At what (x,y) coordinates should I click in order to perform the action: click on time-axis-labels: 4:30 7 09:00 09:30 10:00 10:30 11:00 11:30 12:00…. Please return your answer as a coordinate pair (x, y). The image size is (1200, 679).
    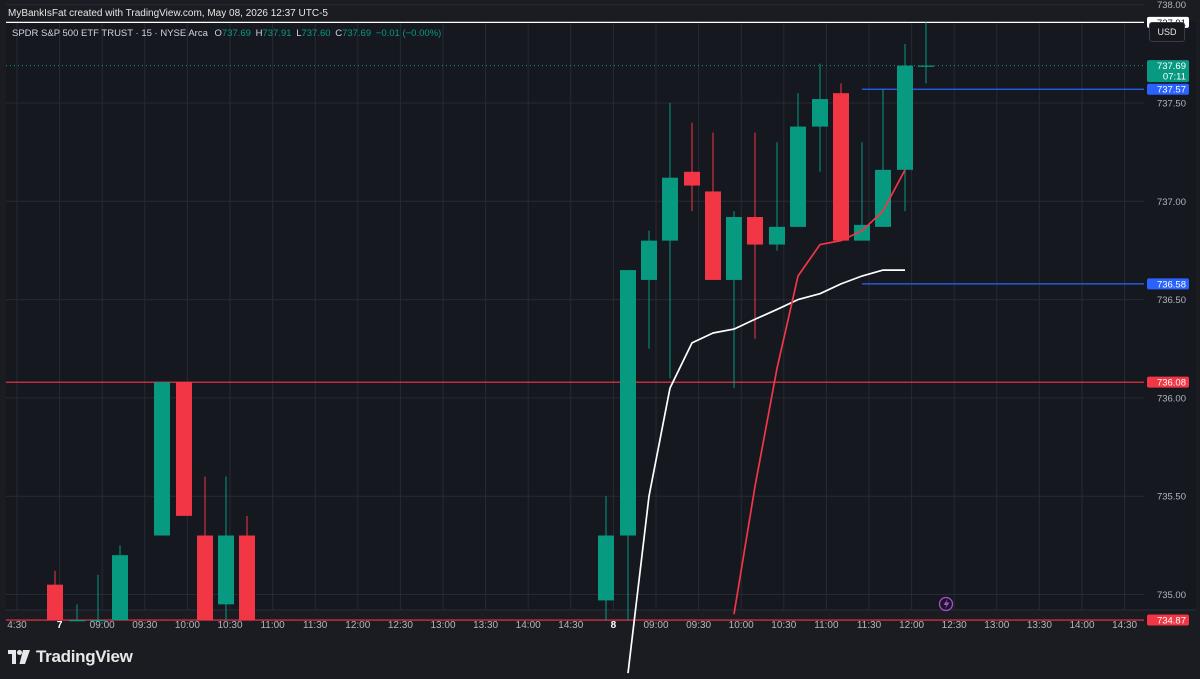
    Looking at the image, I should click on (572, 625).